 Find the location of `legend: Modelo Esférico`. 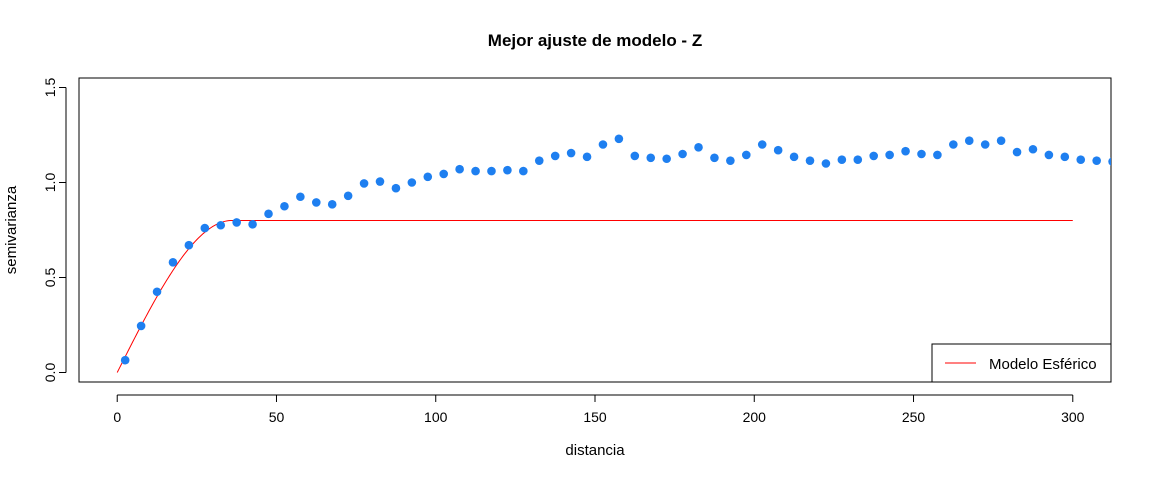

legend: Modelo Esférico is located at coordinates (1021, 363).